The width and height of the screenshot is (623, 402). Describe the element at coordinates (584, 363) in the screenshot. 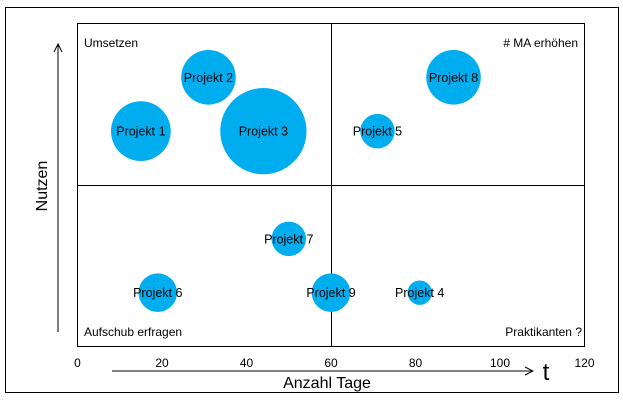

I see `x-tick-label: 120` at that location.